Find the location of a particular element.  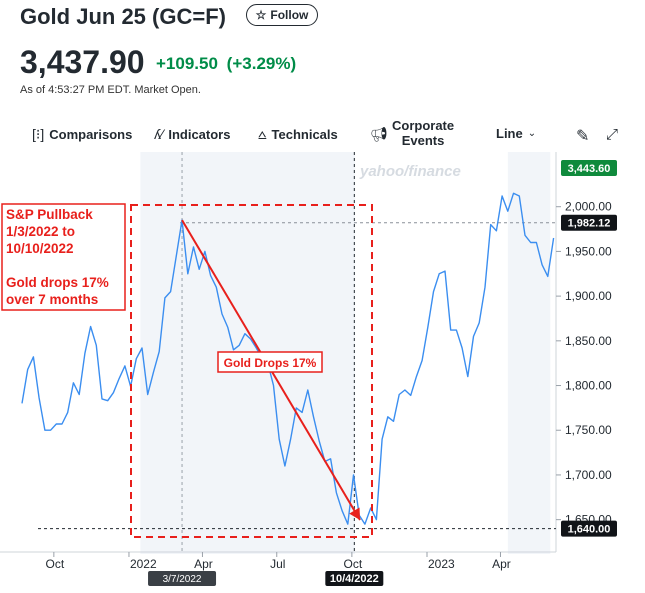

change-percent: (+3.29%) is located at coordinates (261, 63).